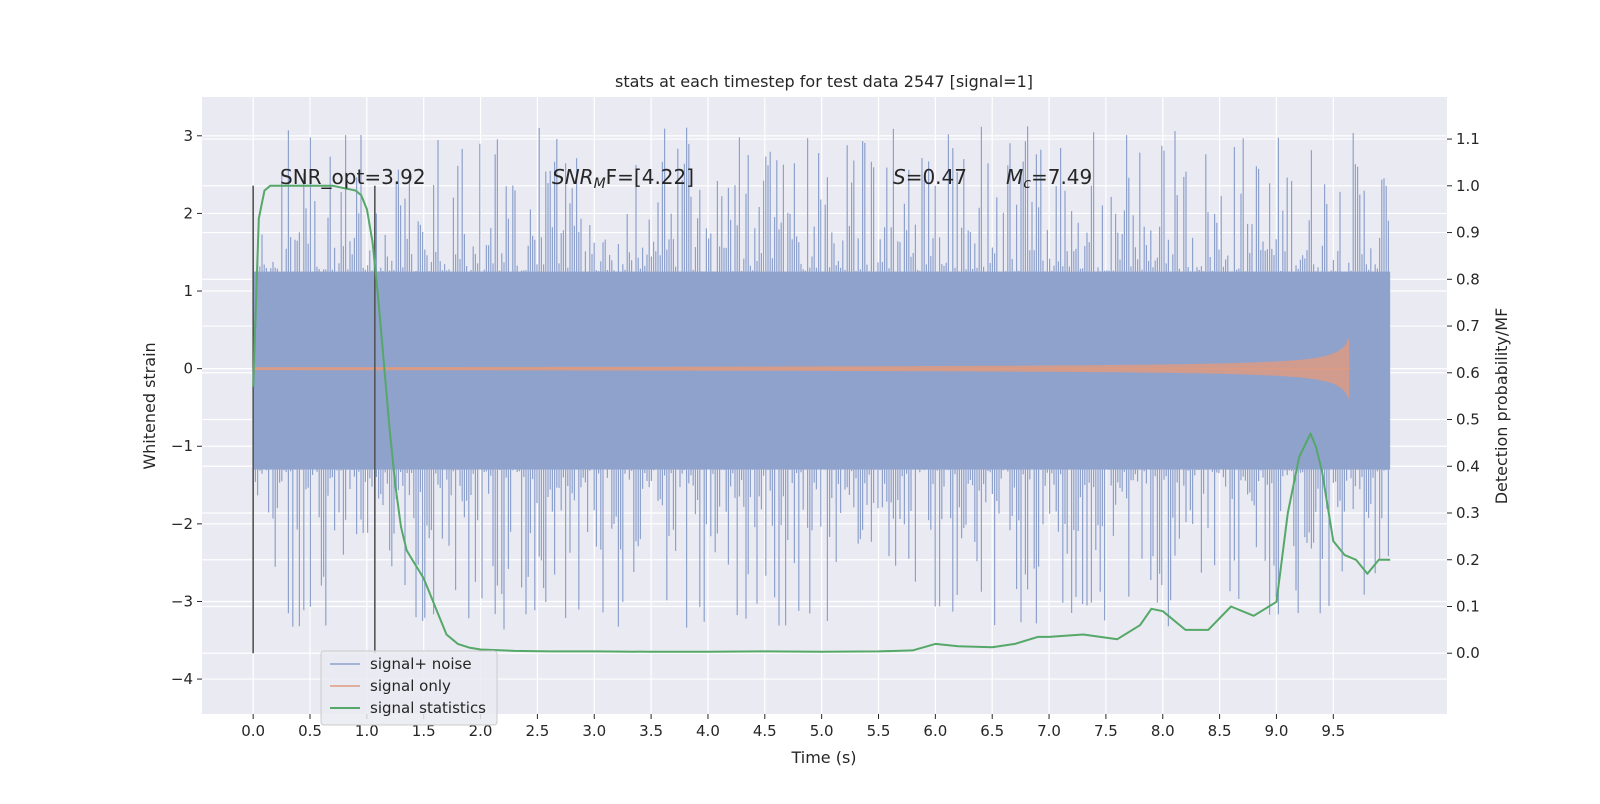 Image resolution: width=1600 pixels, height=804 pixels. What do you see at coordinates (623, 178) in the screenshot?
I see `annotation-snr-mf: SNRMF=[4.22]` at bounding box center [623, 178].